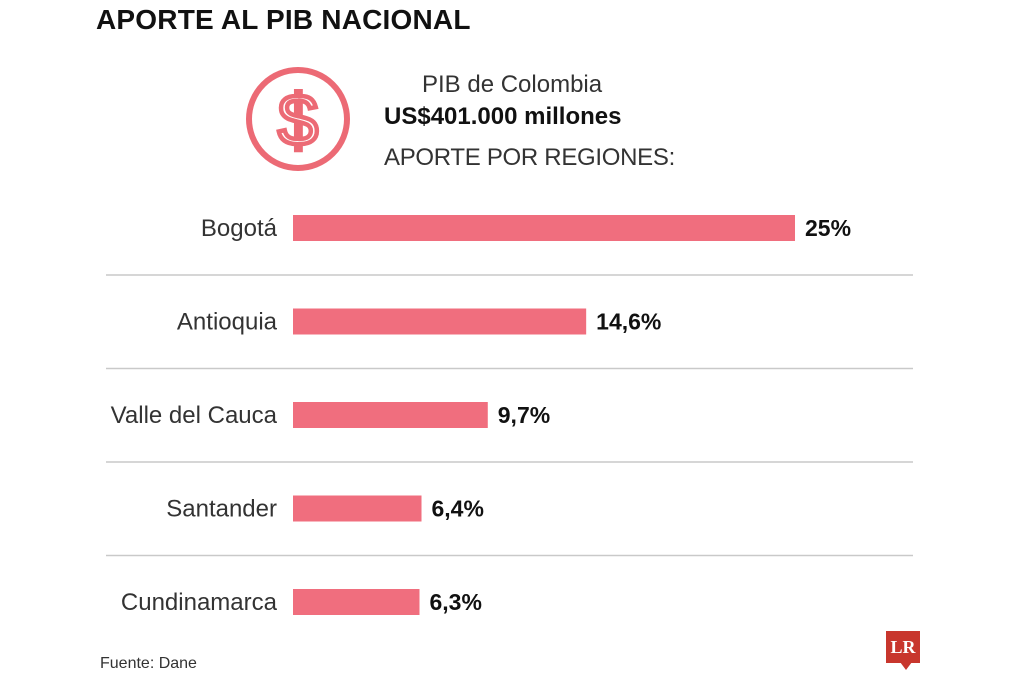 The image size is (1024, 683). I want to click on regions-label: APORTE POR REGIONES:, so click(529, 157).